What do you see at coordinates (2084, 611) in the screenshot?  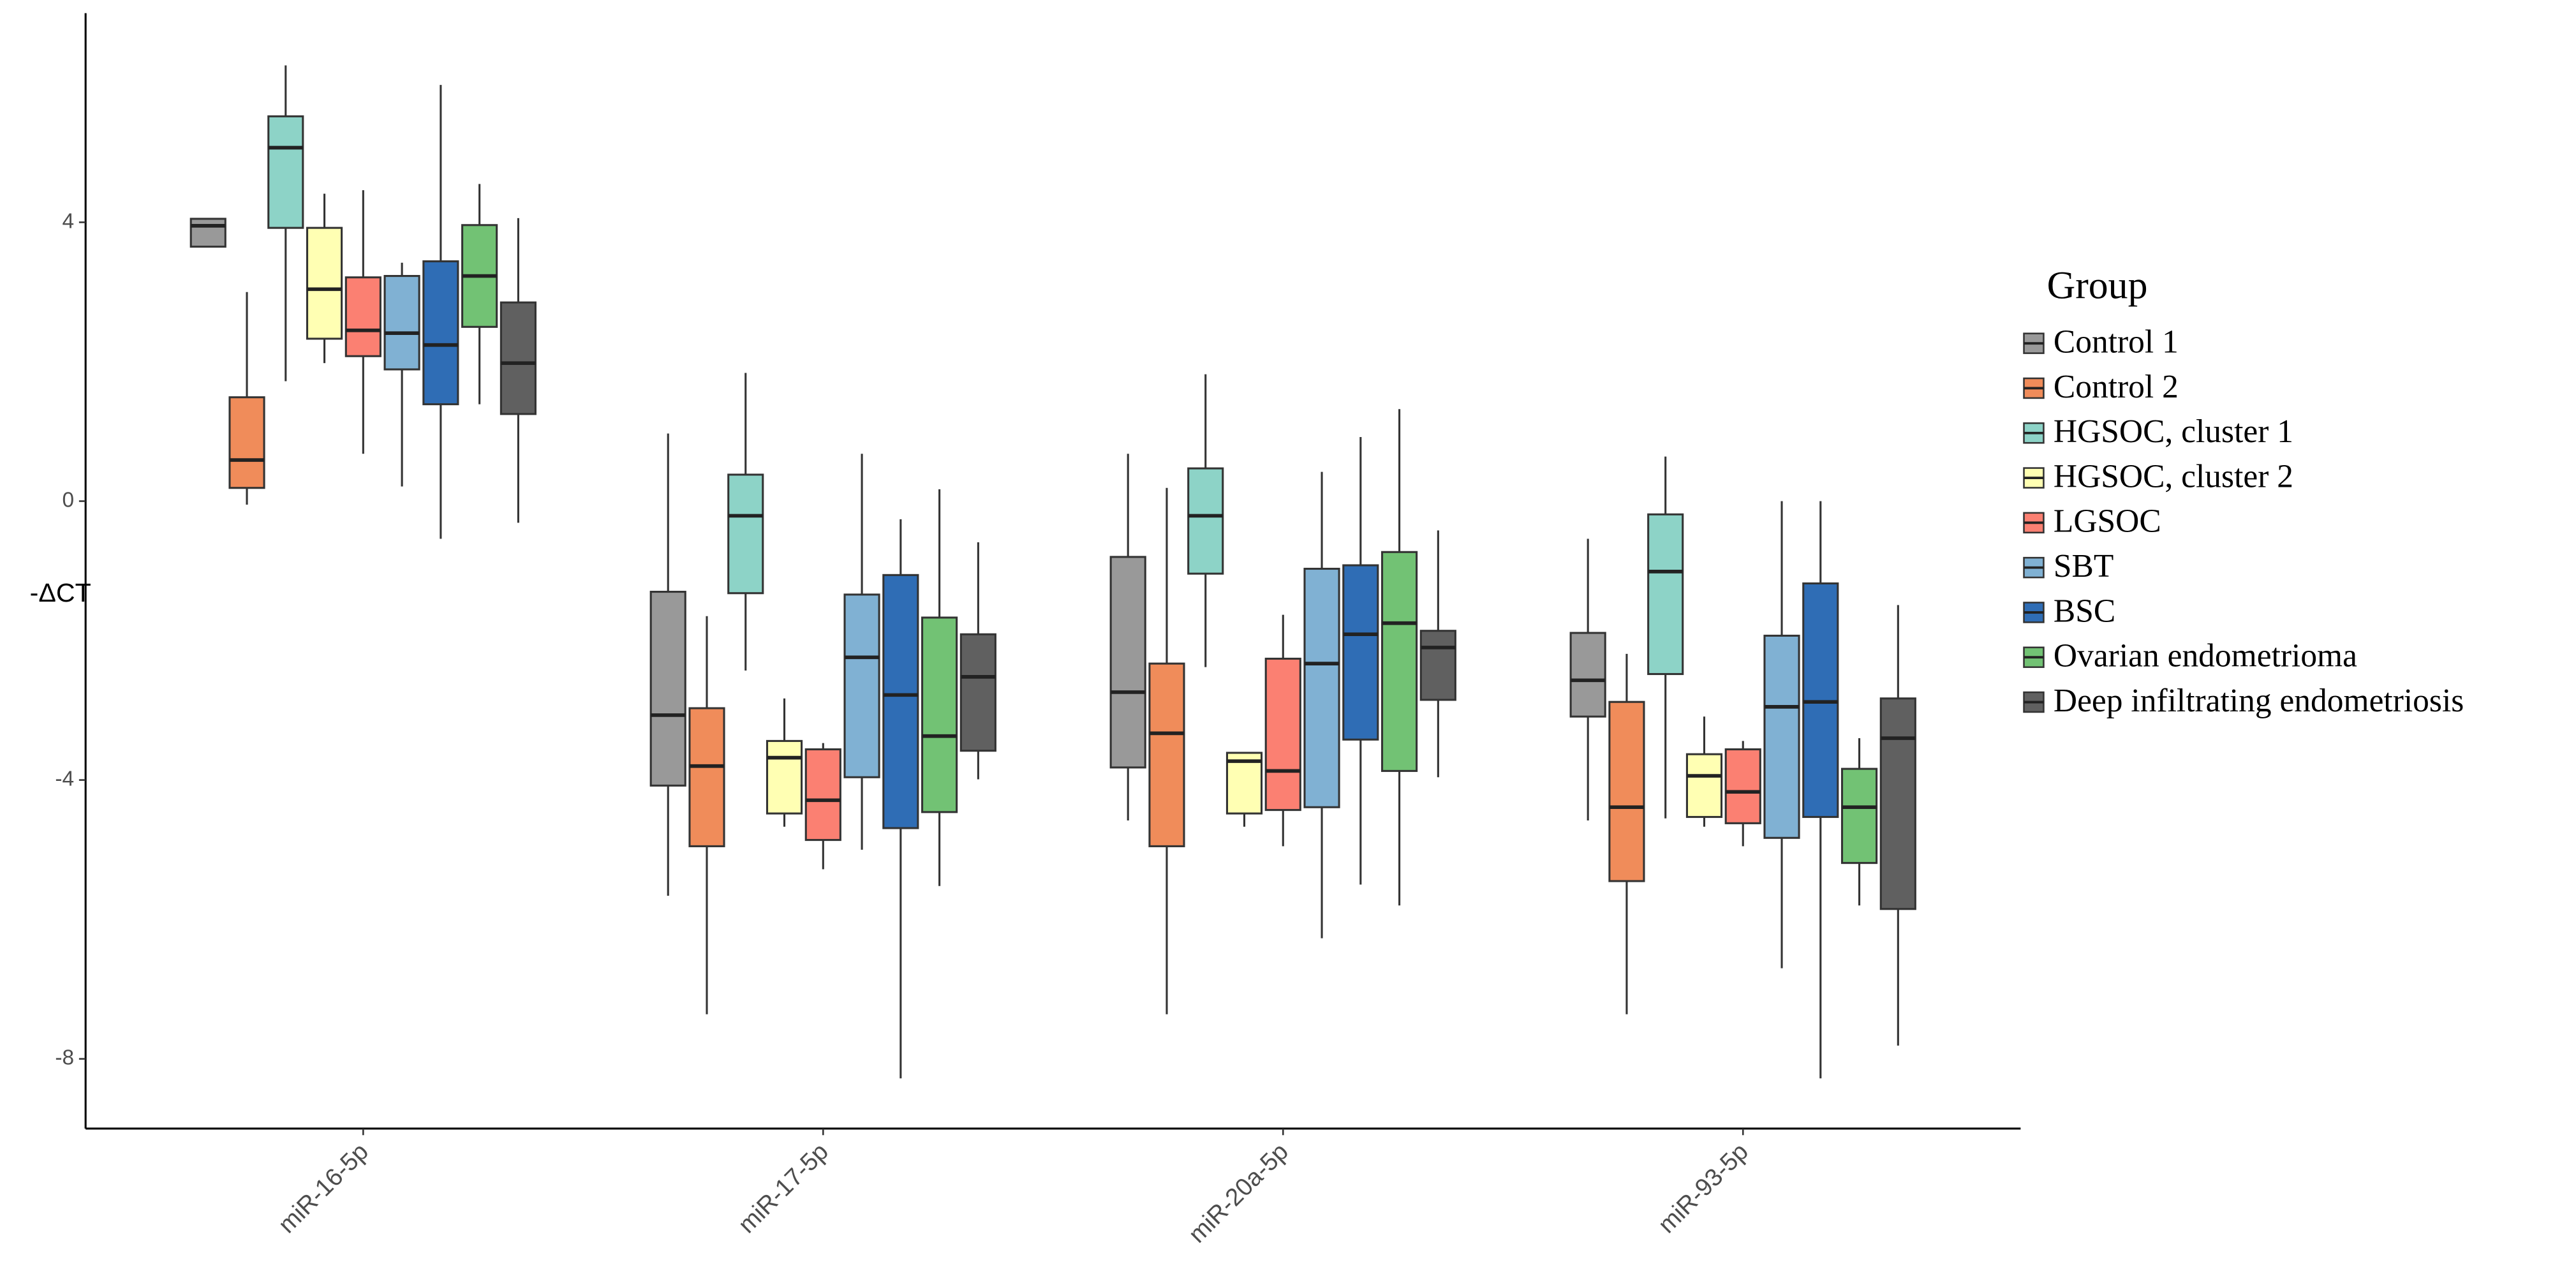 I see `legend-label: BSC` at bounding box center [2084, 611].